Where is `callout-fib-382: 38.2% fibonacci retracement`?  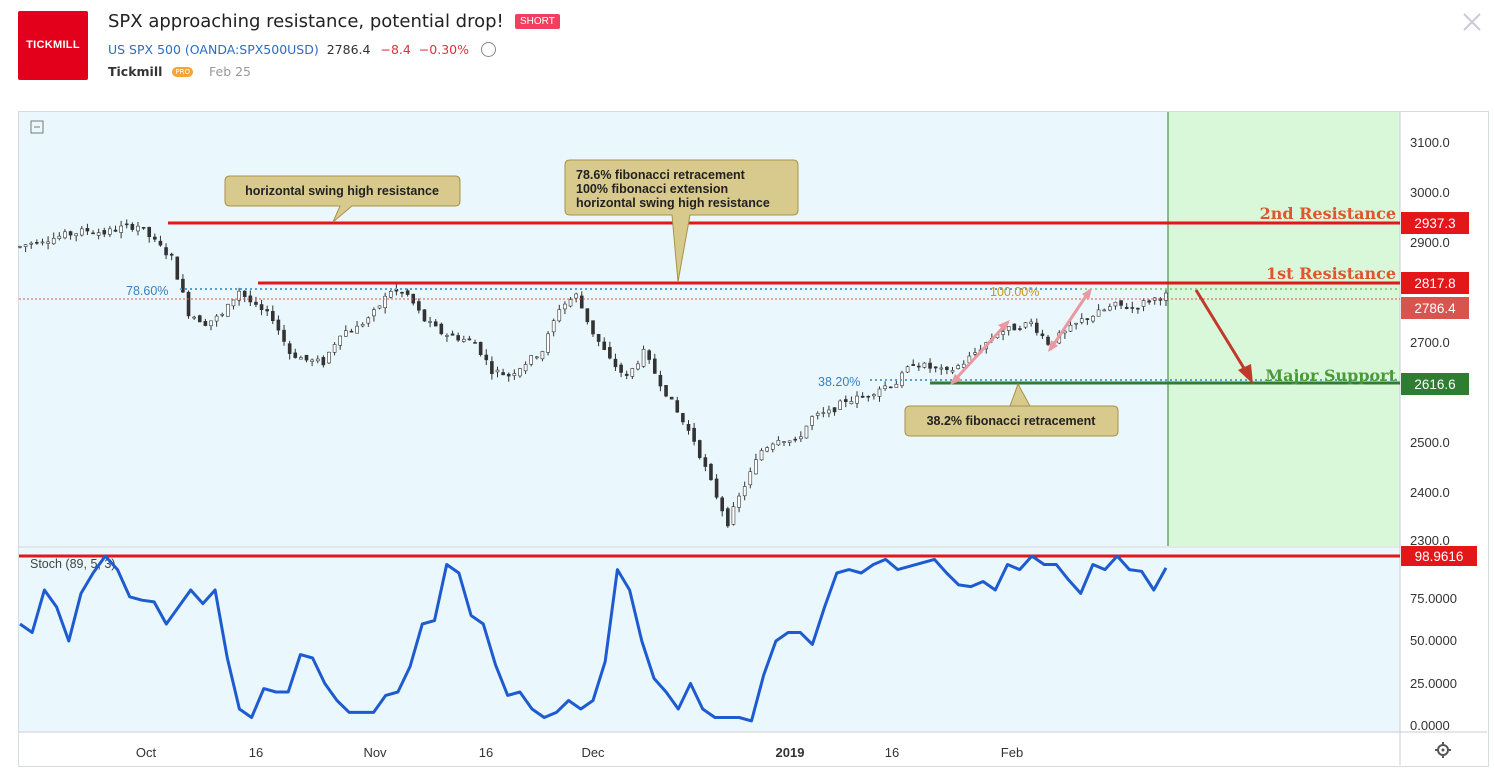 callout-fib-382: 38.2% fibonacci retracement is located at coordinates (1011, 409).